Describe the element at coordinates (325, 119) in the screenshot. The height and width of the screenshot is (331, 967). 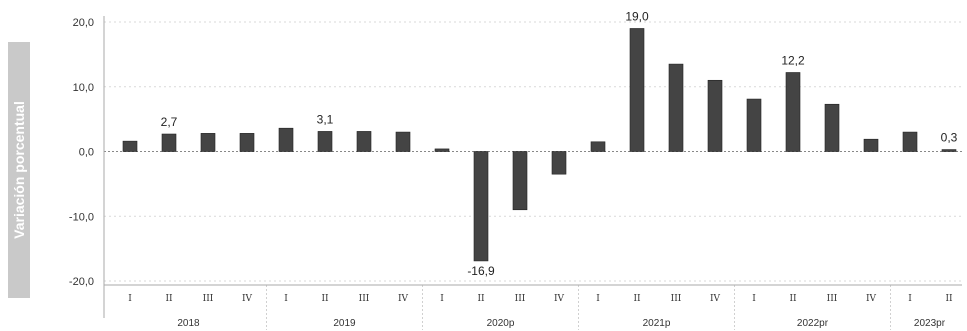
I see `data-label: 3,1` at that location.